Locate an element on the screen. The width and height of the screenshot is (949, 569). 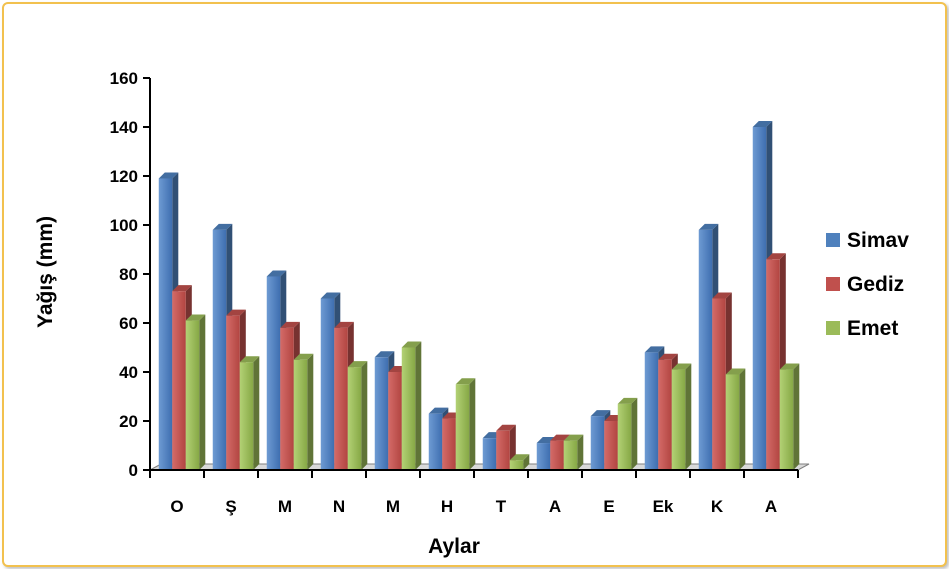
x-tick-label-0: O is located at coordinates (176, 506).